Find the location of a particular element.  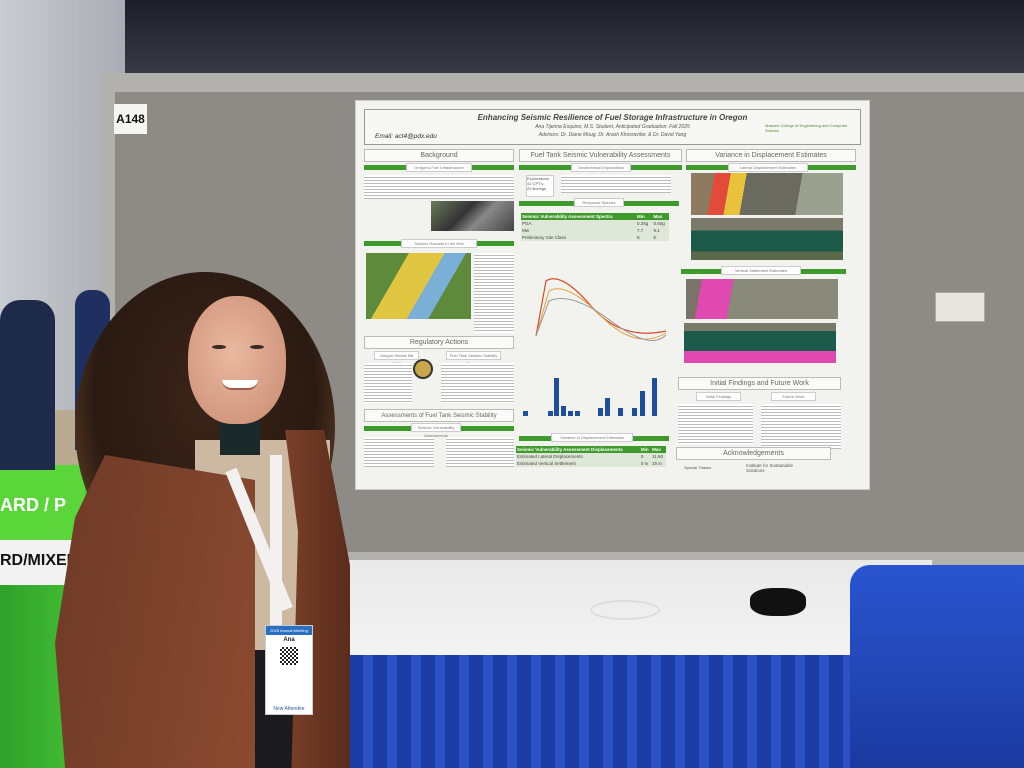

section-acknowledgements: Acknowledgements is located at coordinates (753, 453).